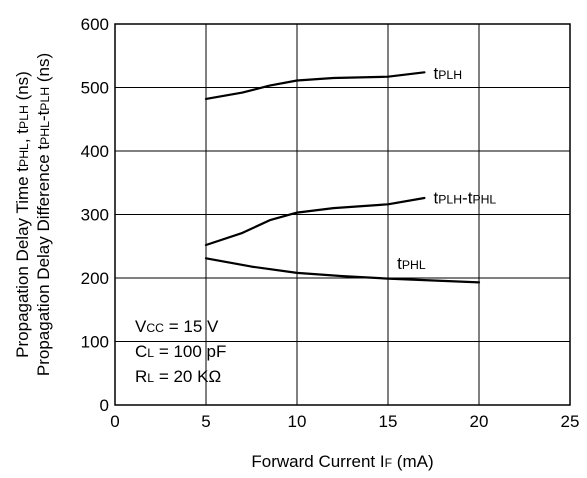 Image resolution: width=587 pixels, height=478 pixels. I want to click on condition-subscript: CC, so click(155, 328).